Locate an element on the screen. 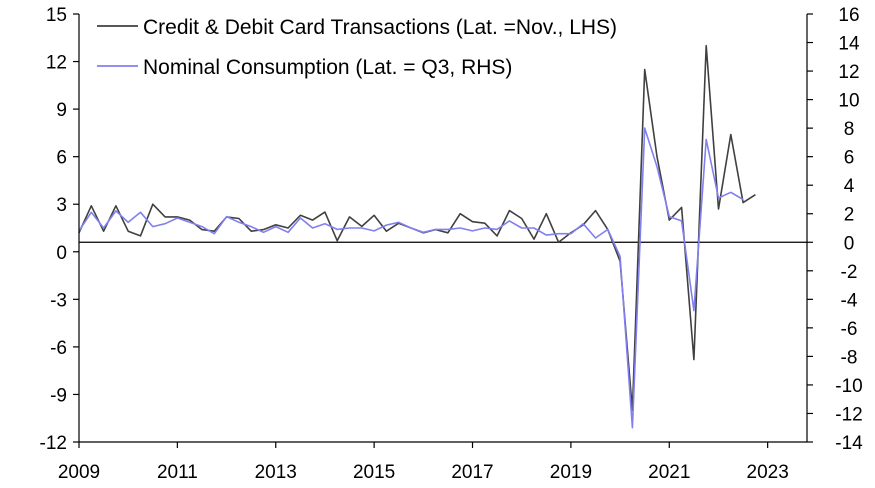 The image size is (875, 488). right-y-tick-label: -14 is located at coordinates (849, 443).